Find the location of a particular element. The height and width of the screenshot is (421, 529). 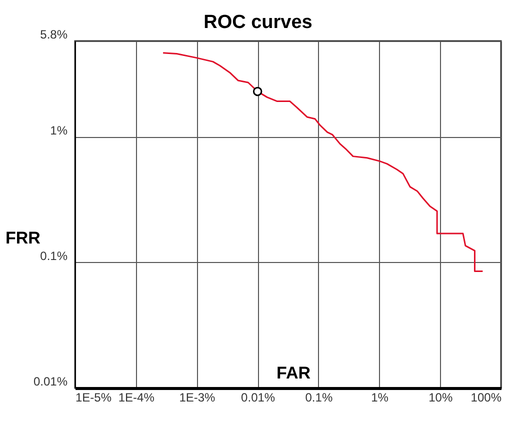

y-axis-title: FRR is located at coordinates (23, 238).